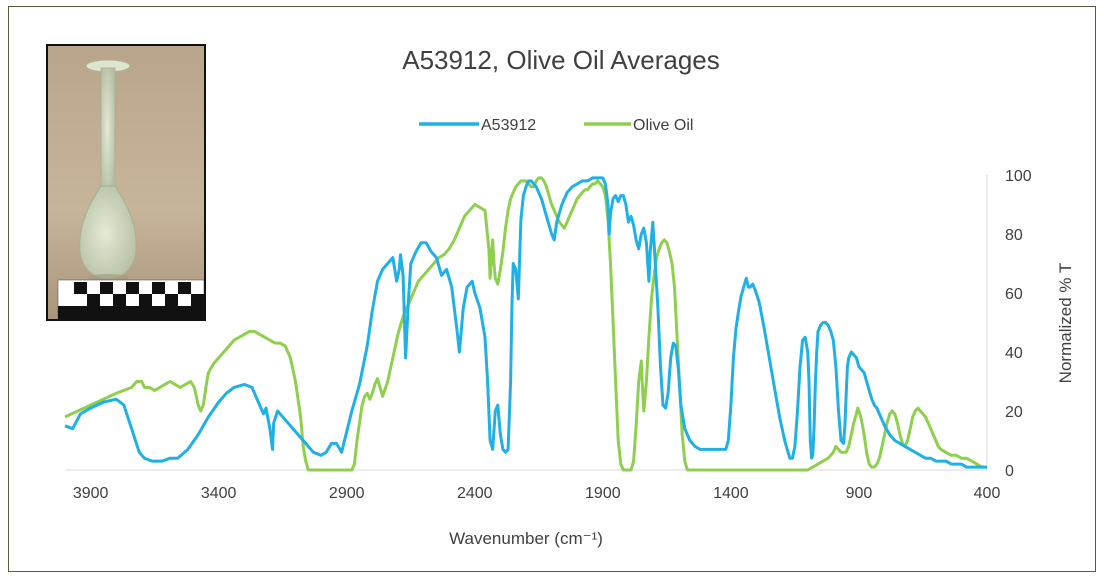  What do you see at coordinates (556, 125) in the screenshot?
I see `legend: A53912 Olive Oil` at bounding box center [556, 125].